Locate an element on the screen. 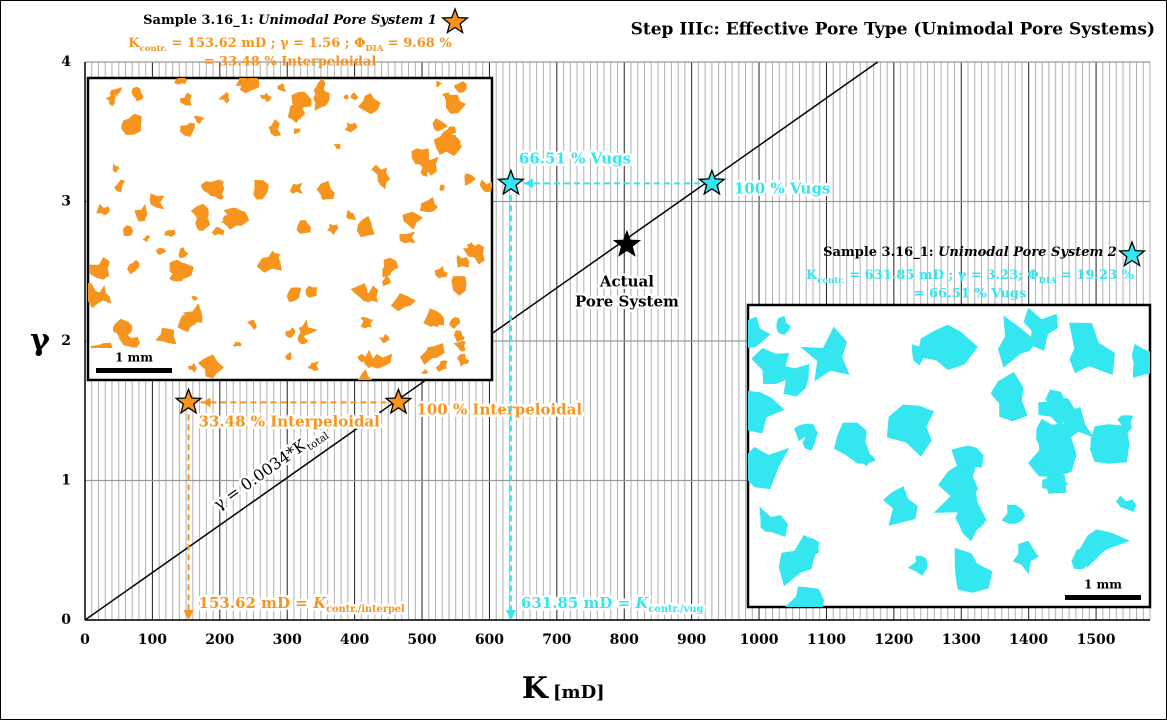  x-tick-label: 800 is located at coordinates (624, 640).